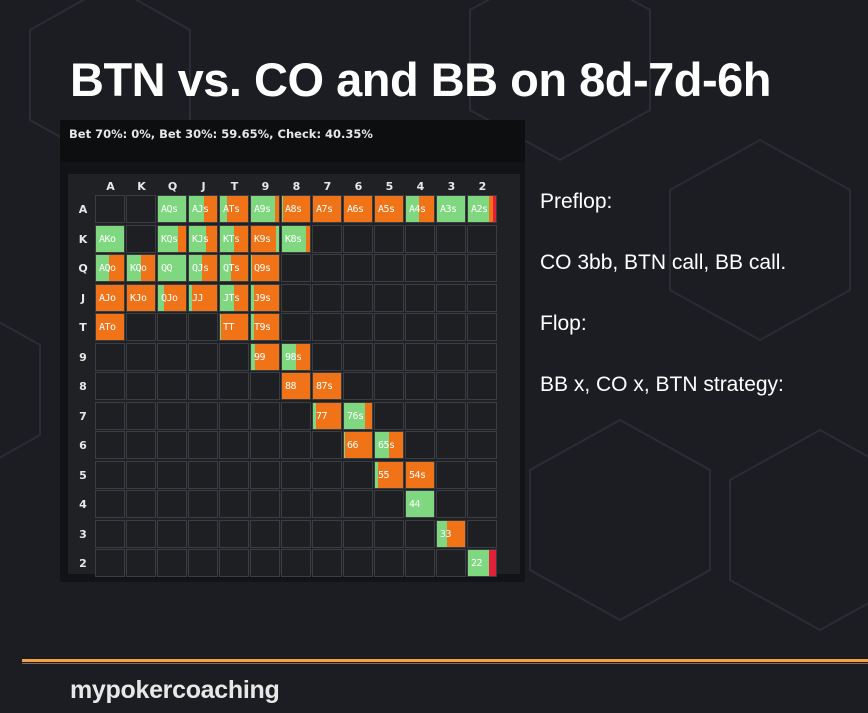  I want to click on hand-cell-AJs: AJs, so click(203, 209).